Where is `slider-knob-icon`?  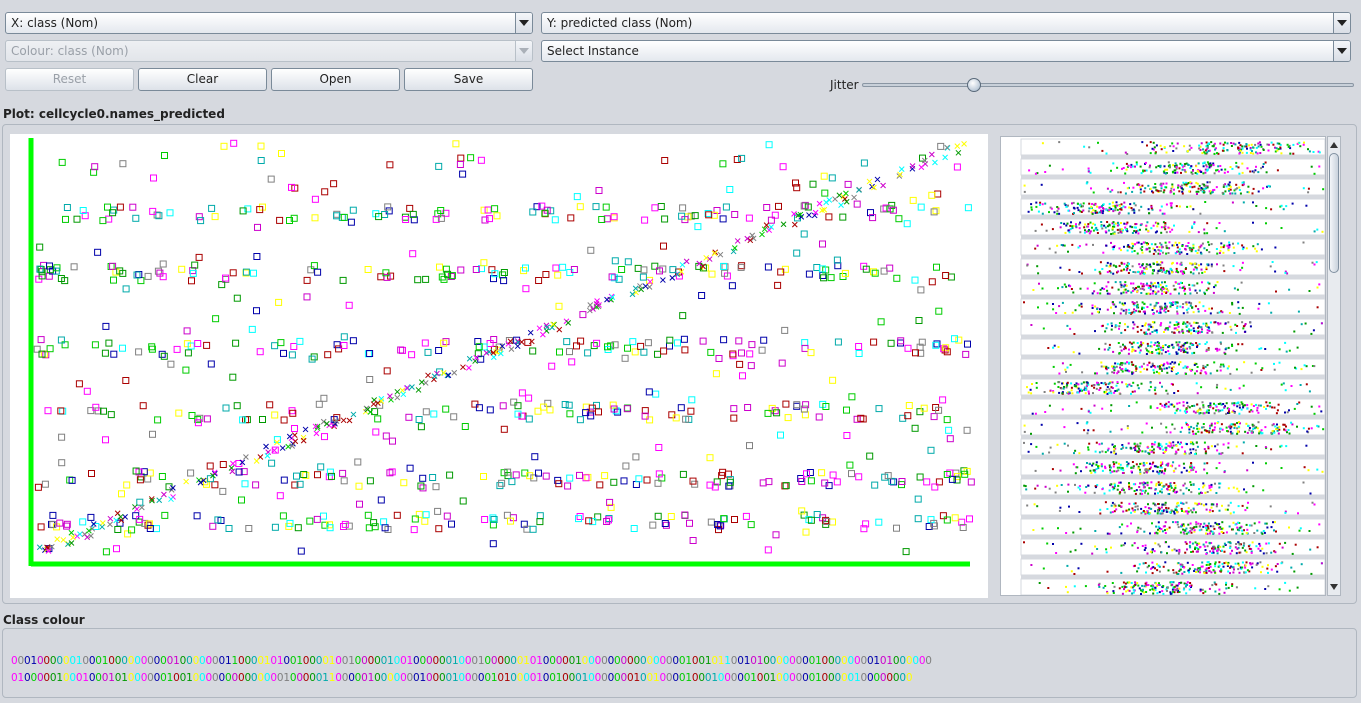
slider-knob-icon is located at coordinates (974, 85).